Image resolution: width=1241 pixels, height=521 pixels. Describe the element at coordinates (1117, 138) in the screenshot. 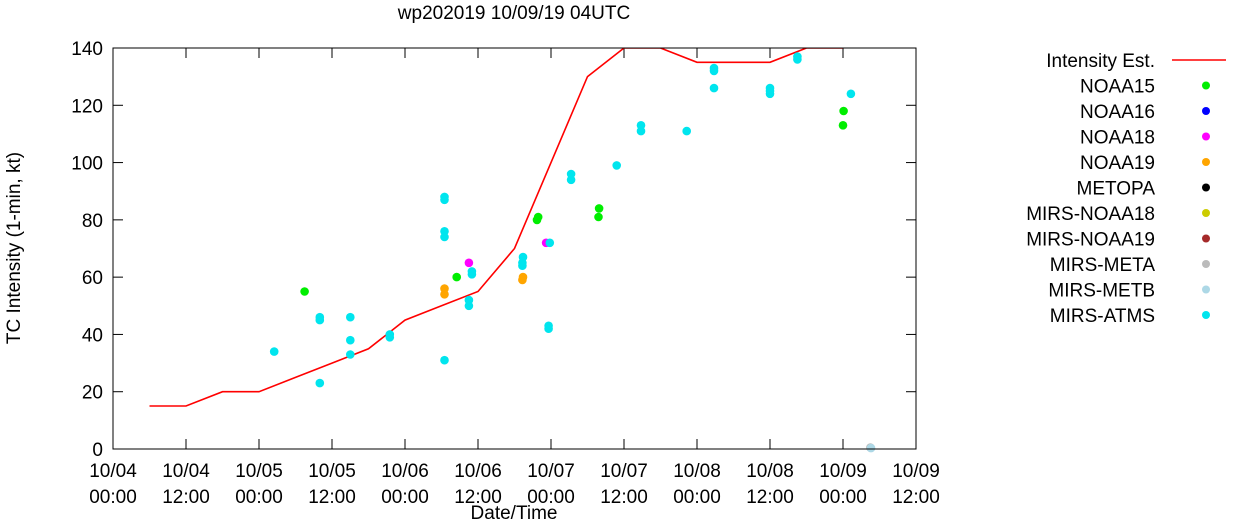

I see `legend-label-noaa18: NOAA18` at that location.